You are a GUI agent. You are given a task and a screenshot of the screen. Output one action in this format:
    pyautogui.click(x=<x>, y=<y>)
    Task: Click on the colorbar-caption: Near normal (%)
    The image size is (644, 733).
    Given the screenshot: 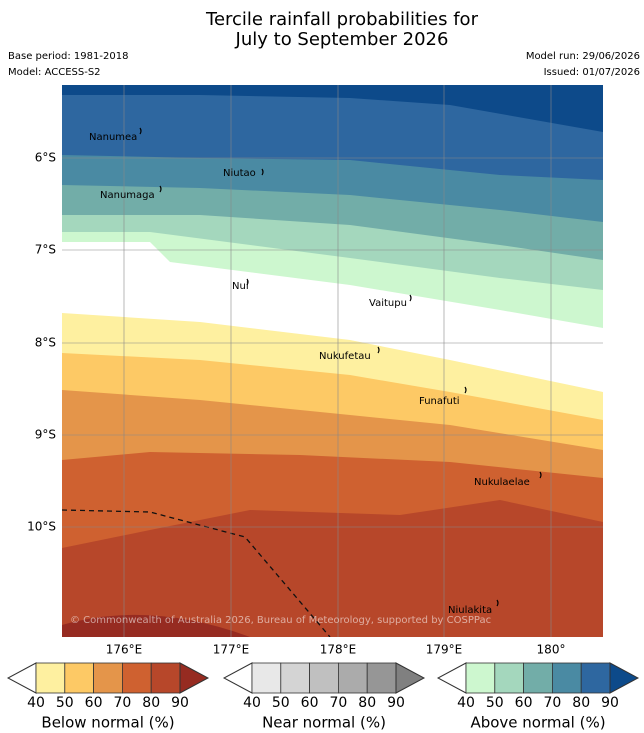 What is the action you would take?
    pyautogui.click(x=324, y=723)
    